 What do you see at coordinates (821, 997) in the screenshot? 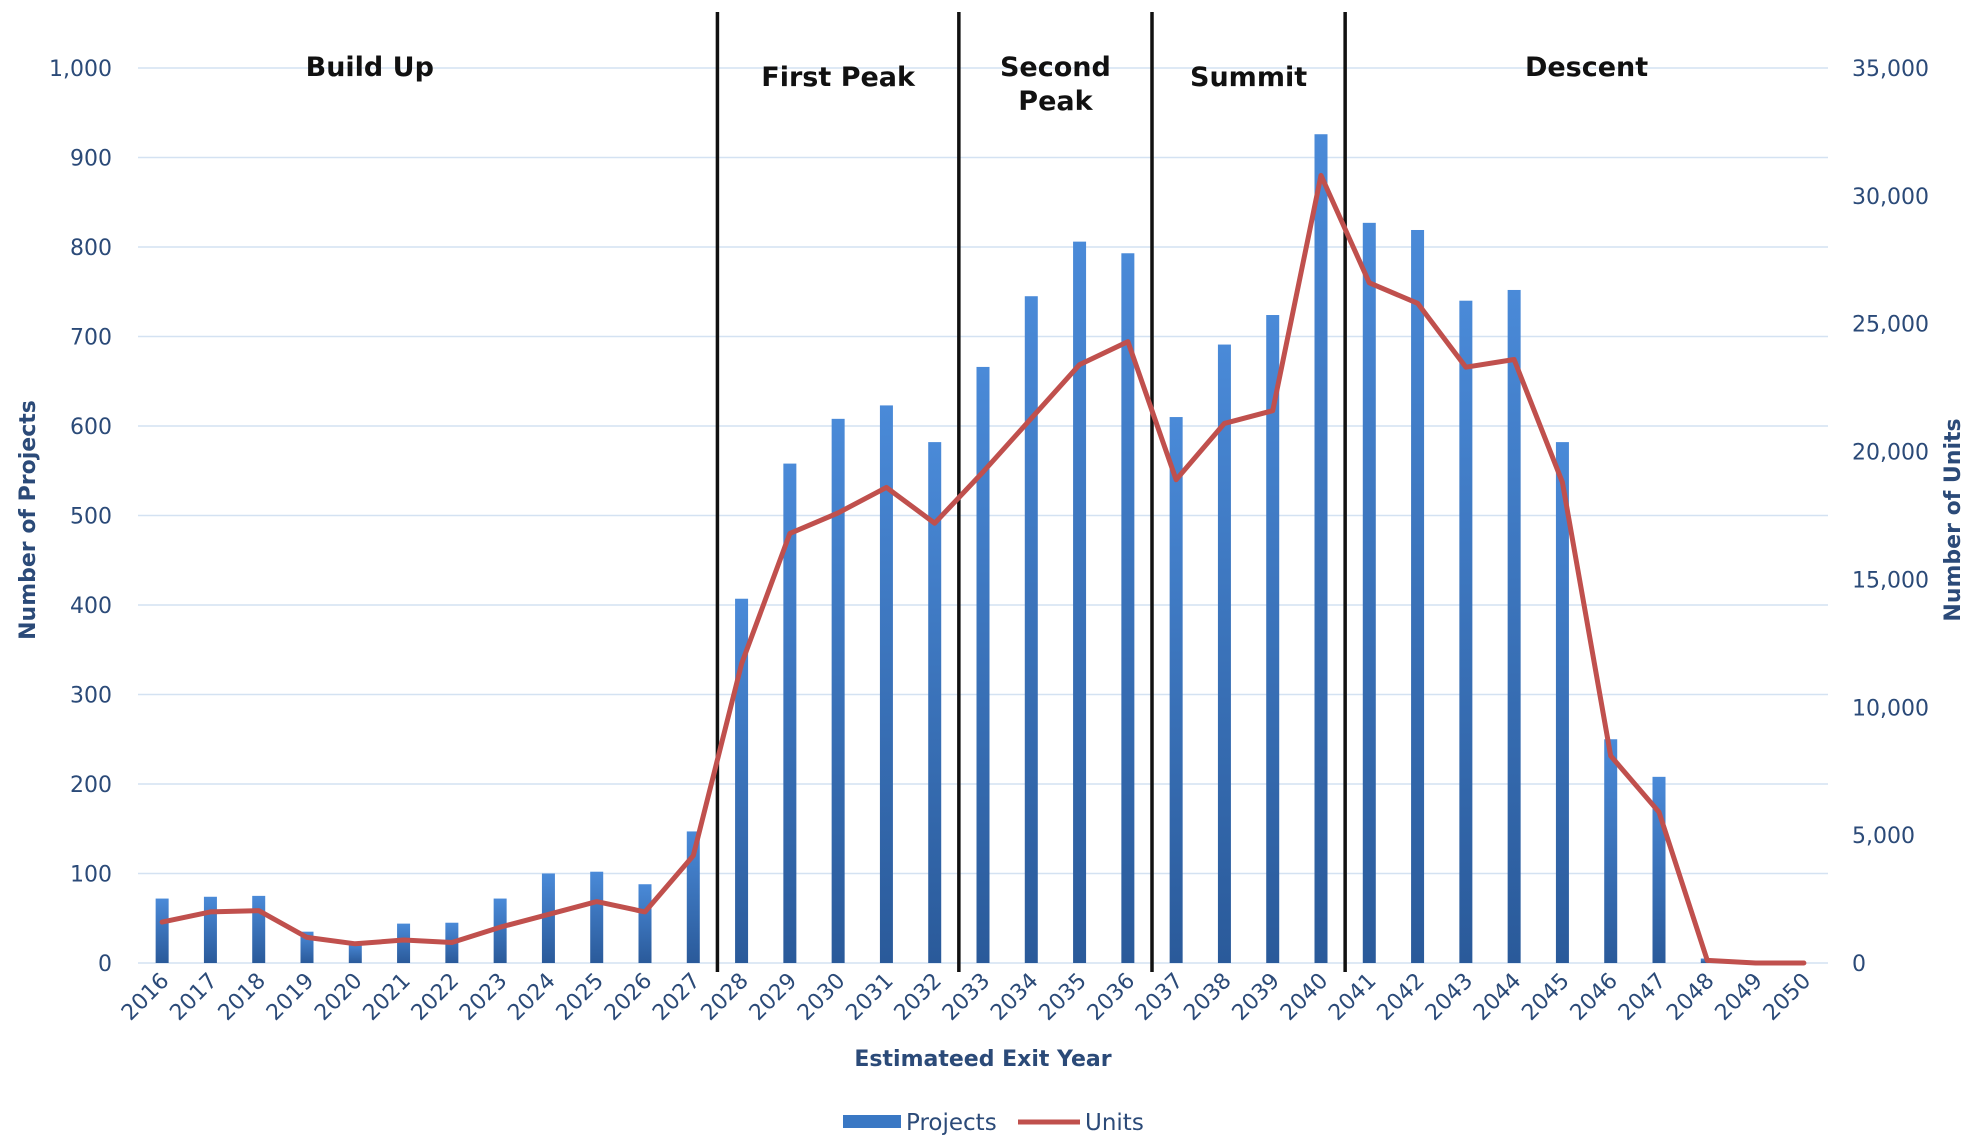
I see `x-tick-label: 2030` at bounding box center [821, 997].